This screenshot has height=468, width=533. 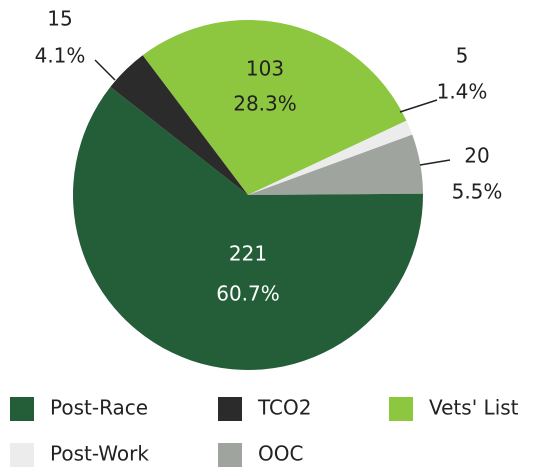 I want to click on value-label: 103, so click(x=265, y=69).